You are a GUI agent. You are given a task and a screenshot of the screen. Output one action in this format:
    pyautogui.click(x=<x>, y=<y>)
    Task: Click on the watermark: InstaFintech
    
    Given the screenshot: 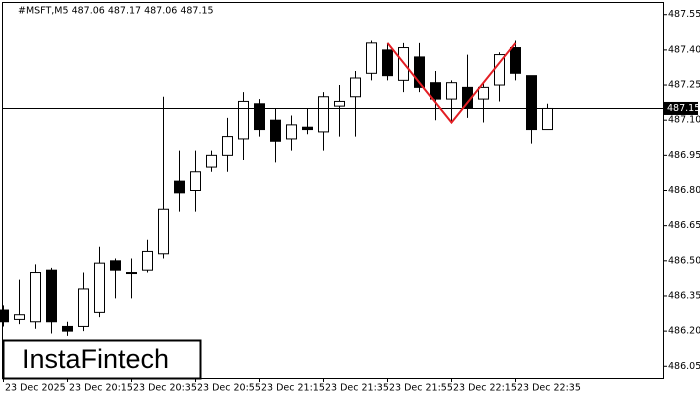 What is the action you would take?
    pyautogui.click(x=102, y=359)
    